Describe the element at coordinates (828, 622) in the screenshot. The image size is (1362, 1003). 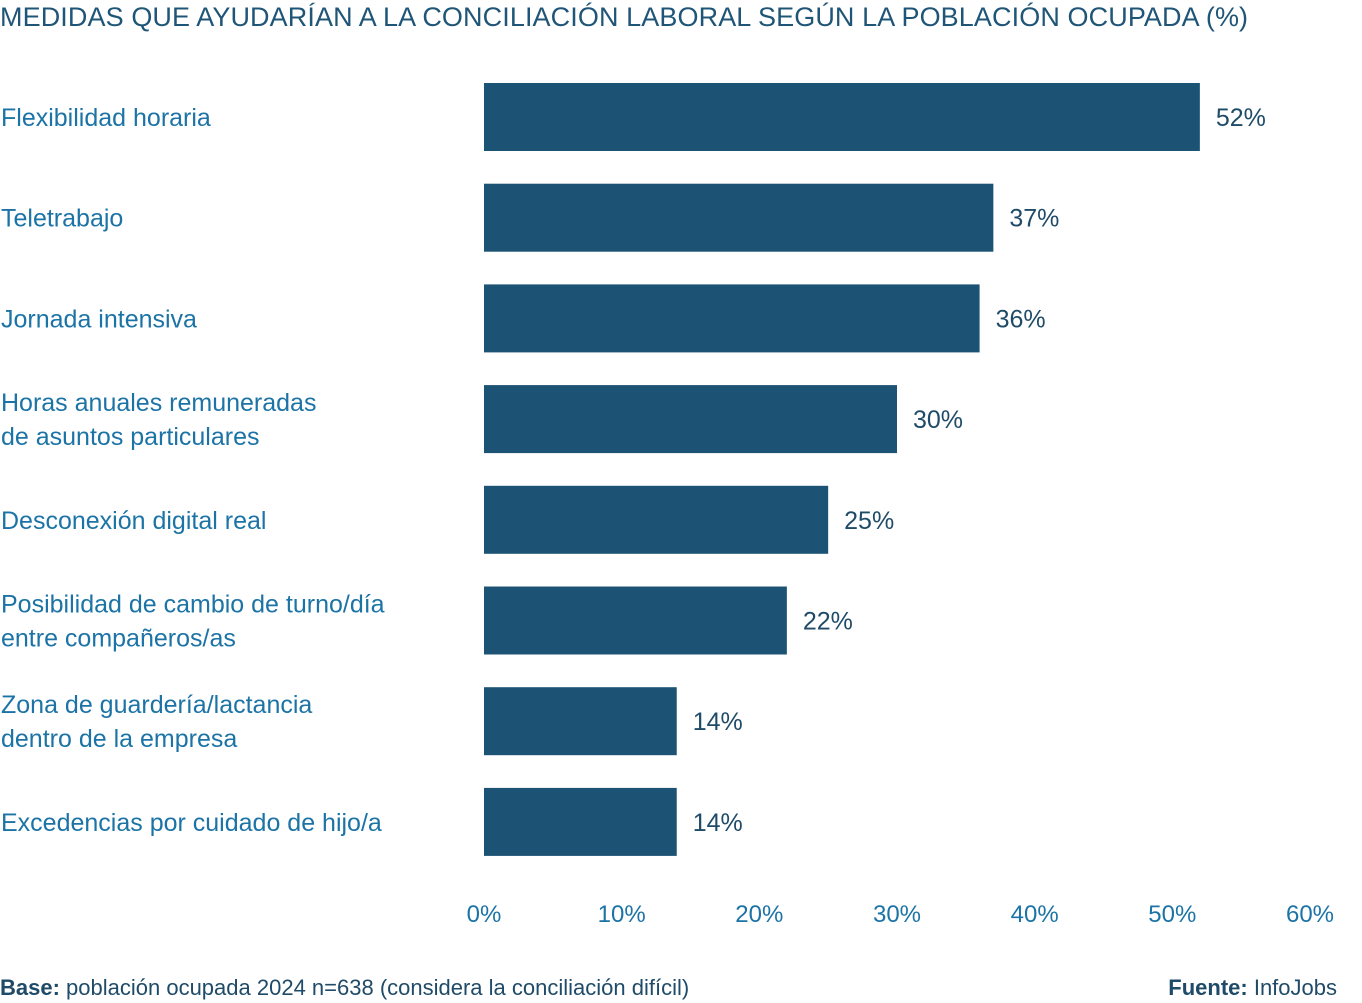
I see `bar-value-label: 22%` at that location.